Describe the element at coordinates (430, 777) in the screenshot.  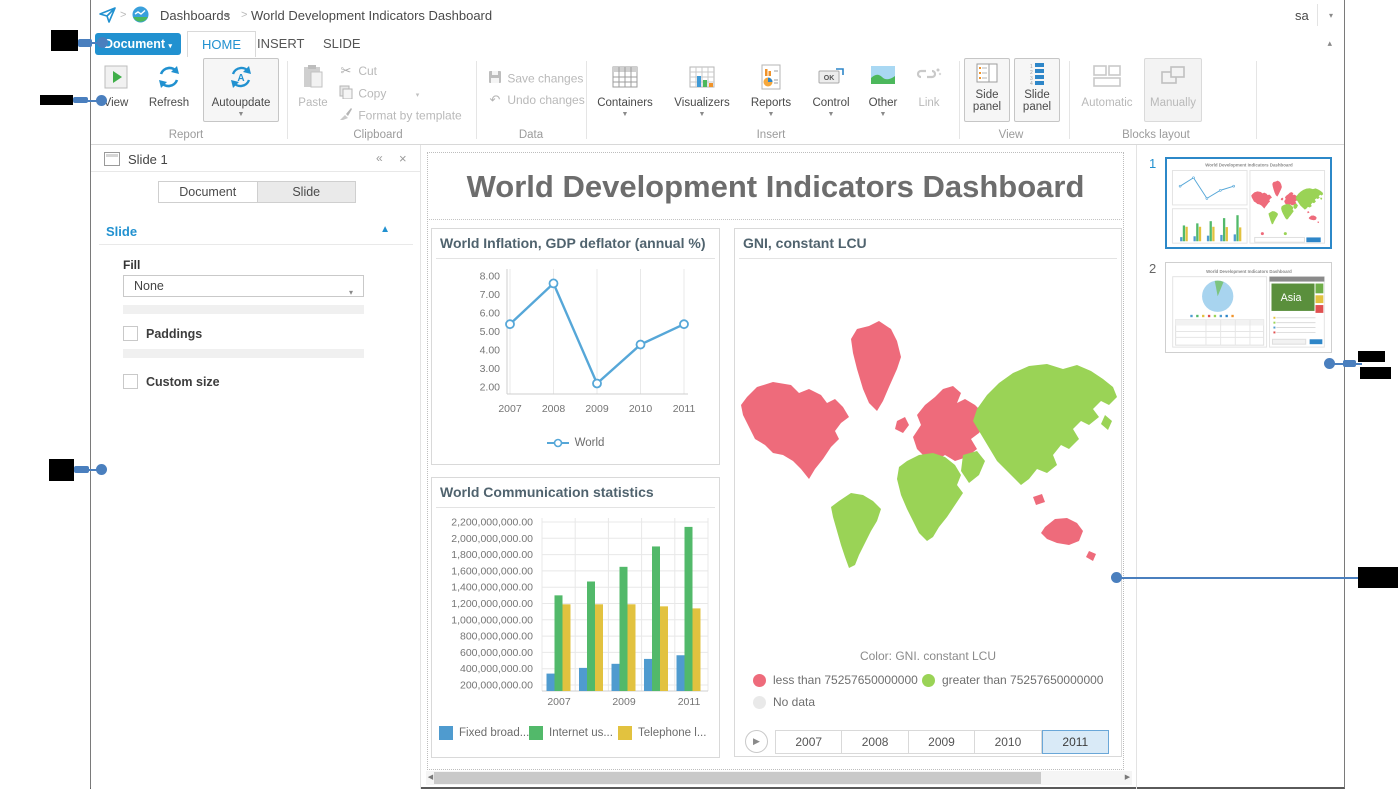
I see `scroll-left-icon: ◀` at that location.